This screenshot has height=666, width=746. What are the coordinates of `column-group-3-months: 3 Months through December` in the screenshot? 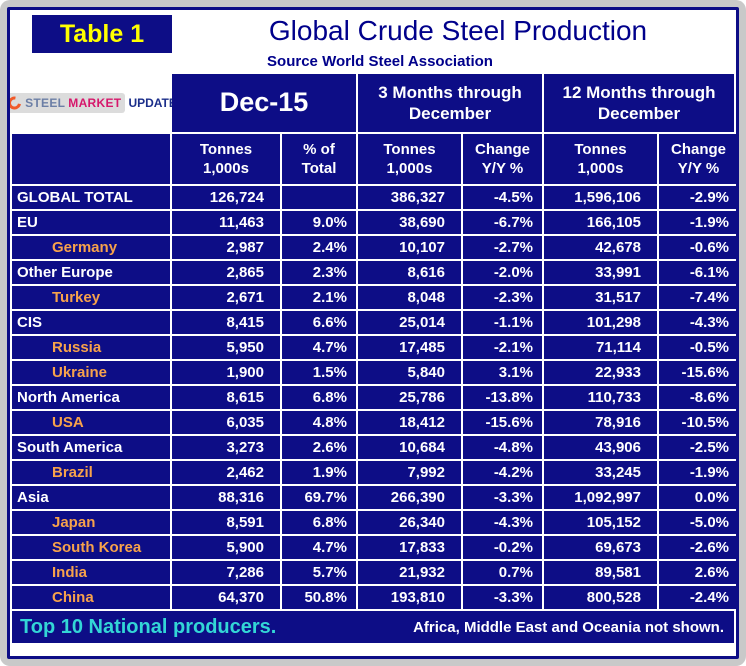 It's located at (450, 103).